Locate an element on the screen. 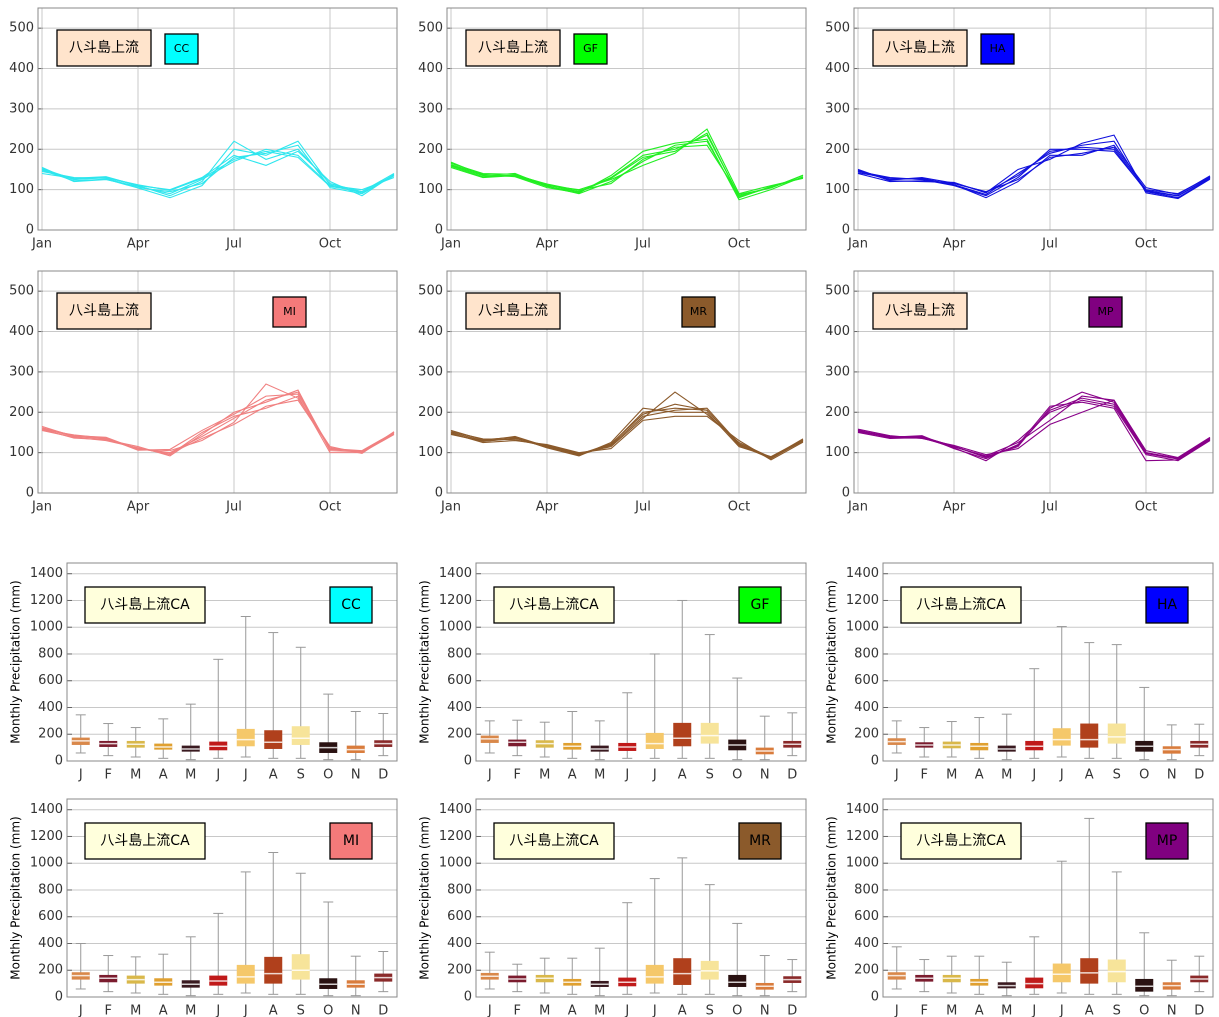 This screenshot has width=1219, height=1017. label: 八斗島上流 is located at coordinates (104, 311).